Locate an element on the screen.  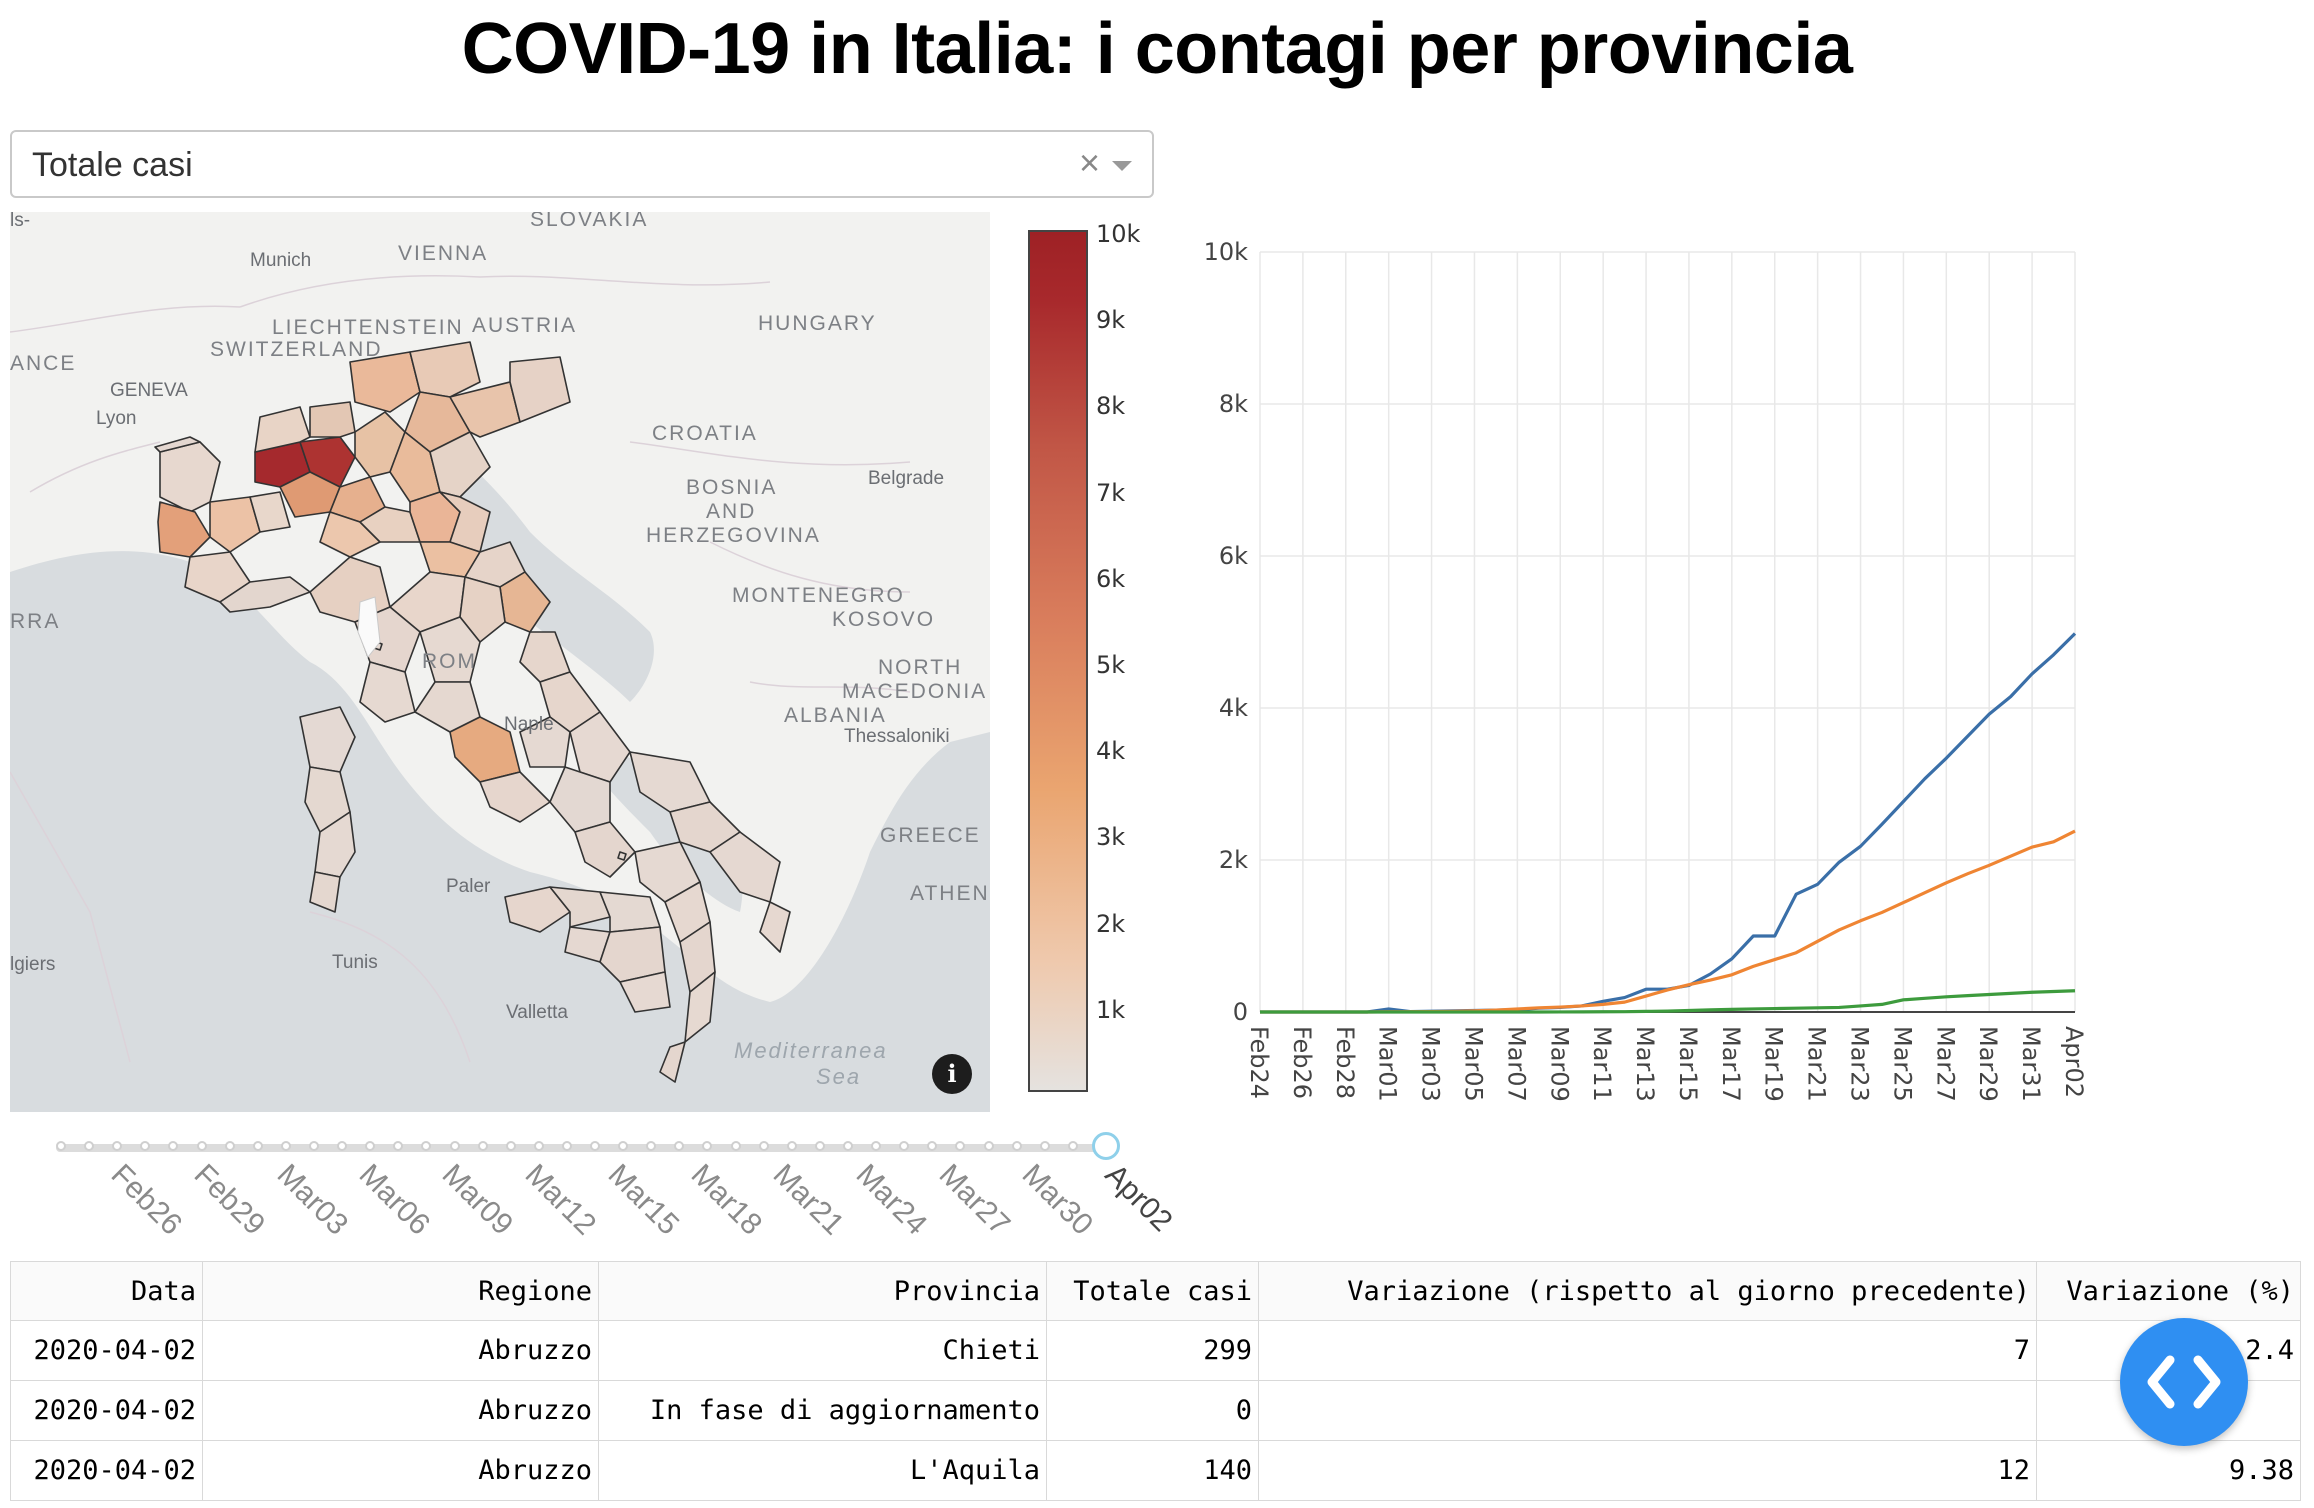
date-slider-track is located at coordinates (581, 1148).